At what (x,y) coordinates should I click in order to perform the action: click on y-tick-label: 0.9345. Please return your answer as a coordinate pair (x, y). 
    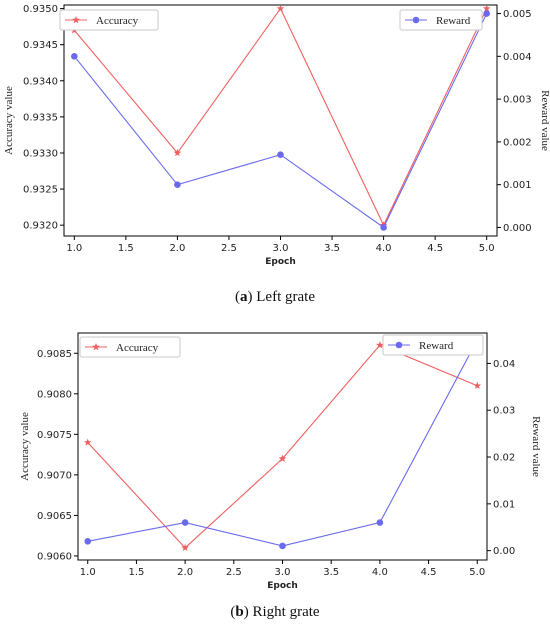
    Looking at the image, I should click on (40, 45).